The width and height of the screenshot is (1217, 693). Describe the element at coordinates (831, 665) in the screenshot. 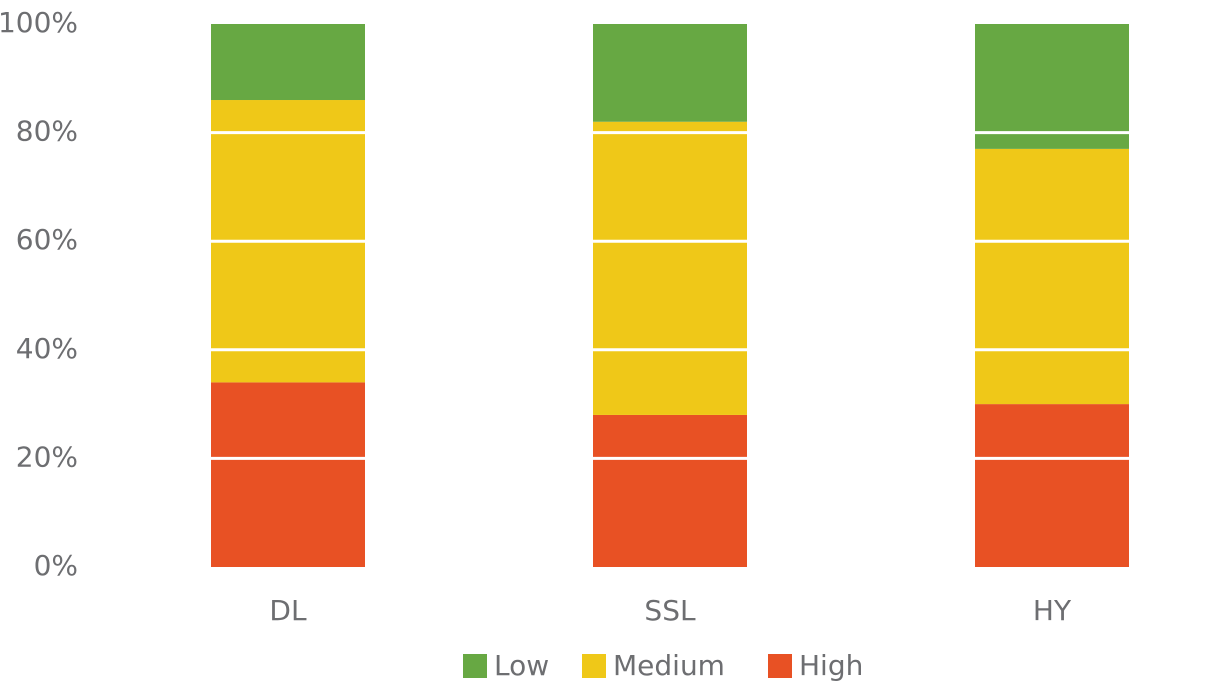

I see `legend-label: High` at that location.